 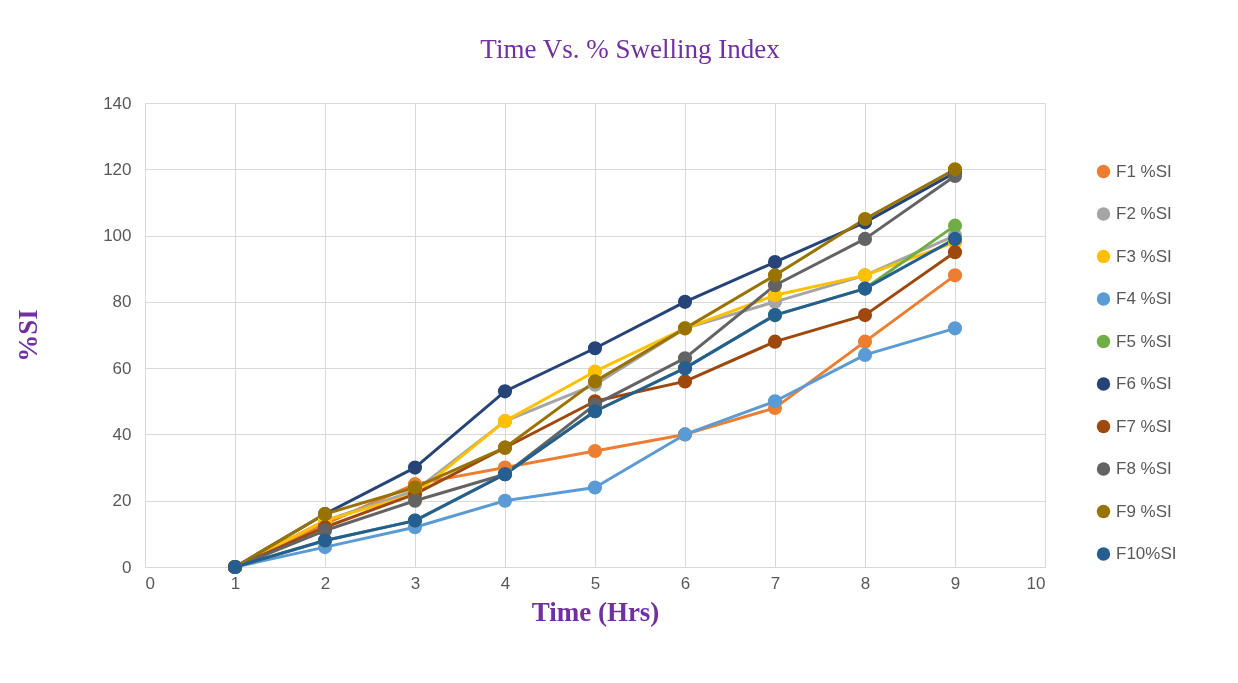 I want to click on legend-label: F4 %SI, so click(x=1144, y=298).